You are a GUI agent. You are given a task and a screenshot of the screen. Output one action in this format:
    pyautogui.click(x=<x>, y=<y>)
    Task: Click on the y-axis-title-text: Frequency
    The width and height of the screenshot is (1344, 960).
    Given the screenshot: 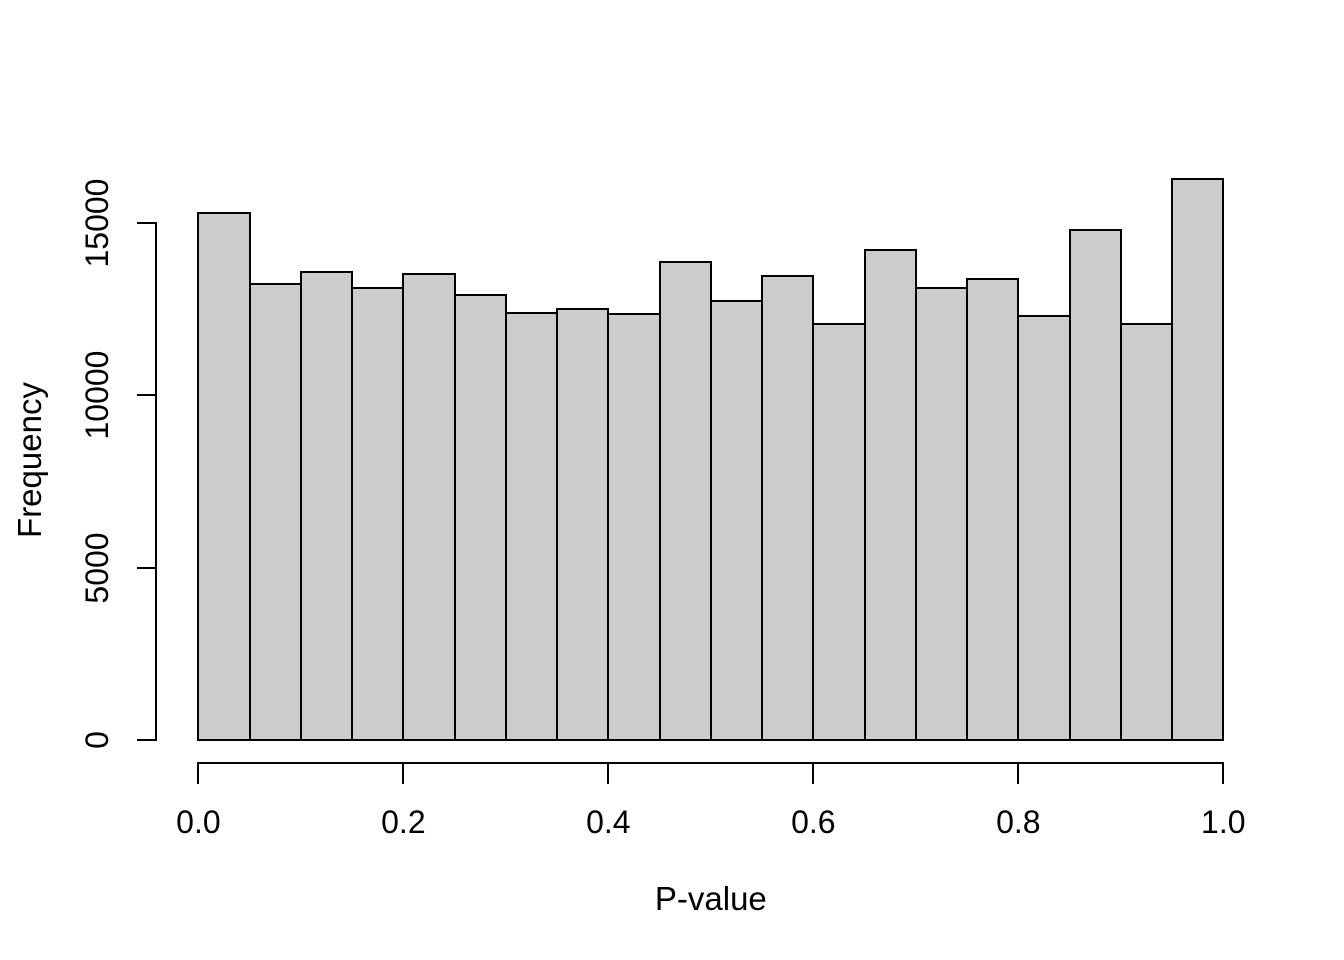 What is the action you would take?
    pyautogui.click(x=29, y=460)
    